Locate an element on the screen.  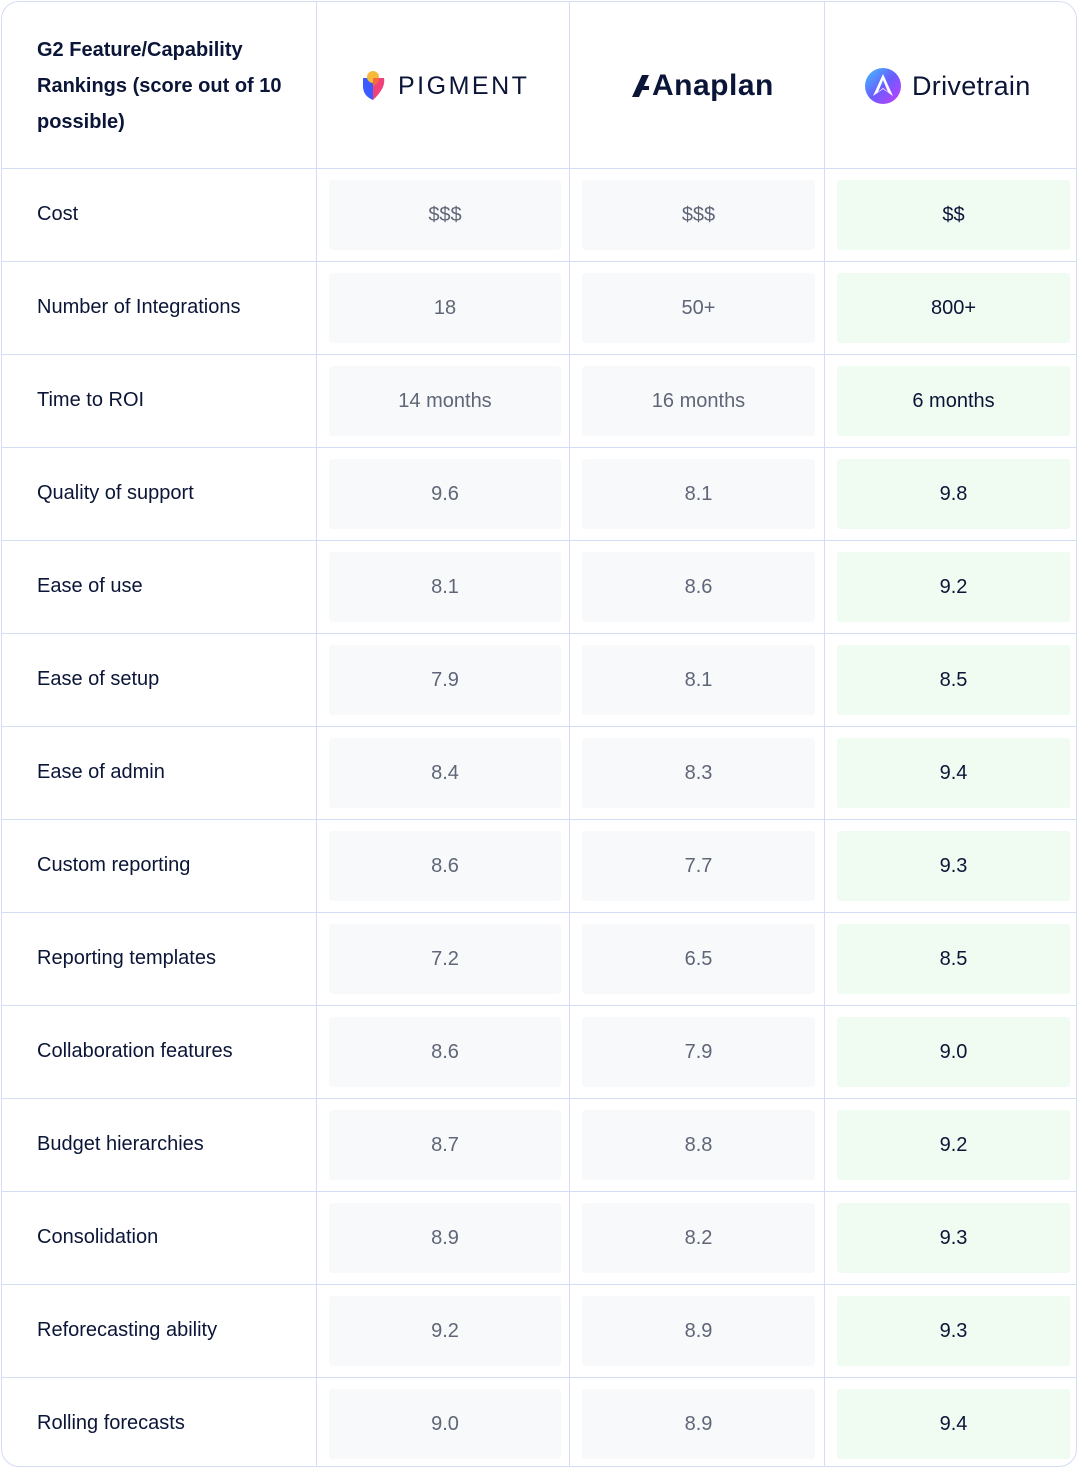
anaplan-value: 16 months is located at coordinates (698, 401).